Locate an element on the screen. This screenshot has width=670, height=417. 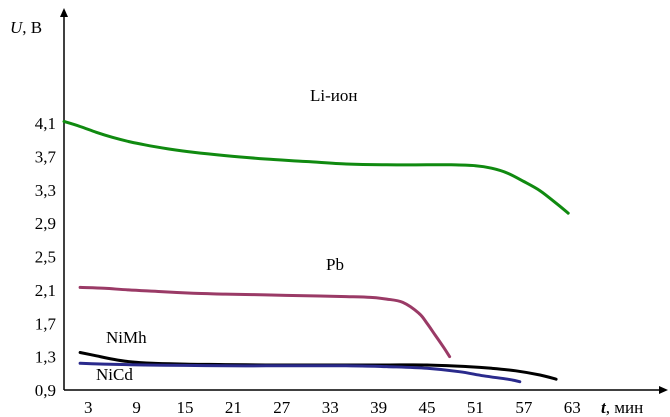
x-tick-label: 63 is located at coordinates (572, 407).